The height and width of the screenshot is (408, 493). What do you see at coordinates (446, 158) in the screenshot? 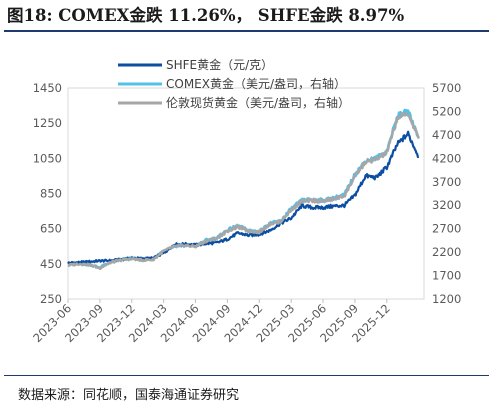
I see `right-axis-tick-label: 4200` at bounding box center [446, 158].